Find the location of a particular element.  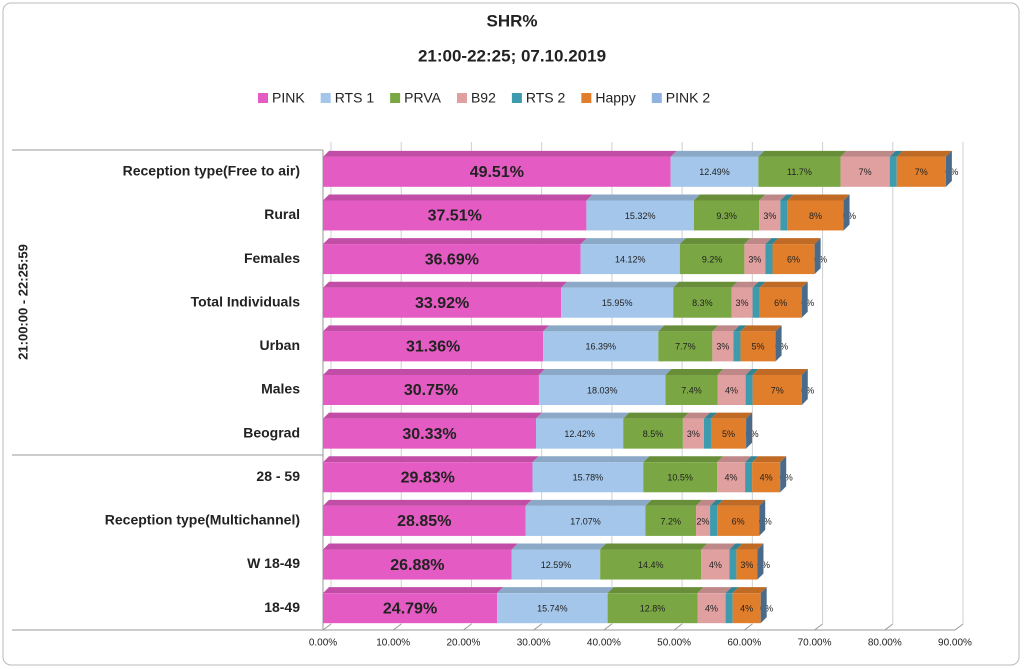

legend-label: B92 is located at coordinates (483, 98).